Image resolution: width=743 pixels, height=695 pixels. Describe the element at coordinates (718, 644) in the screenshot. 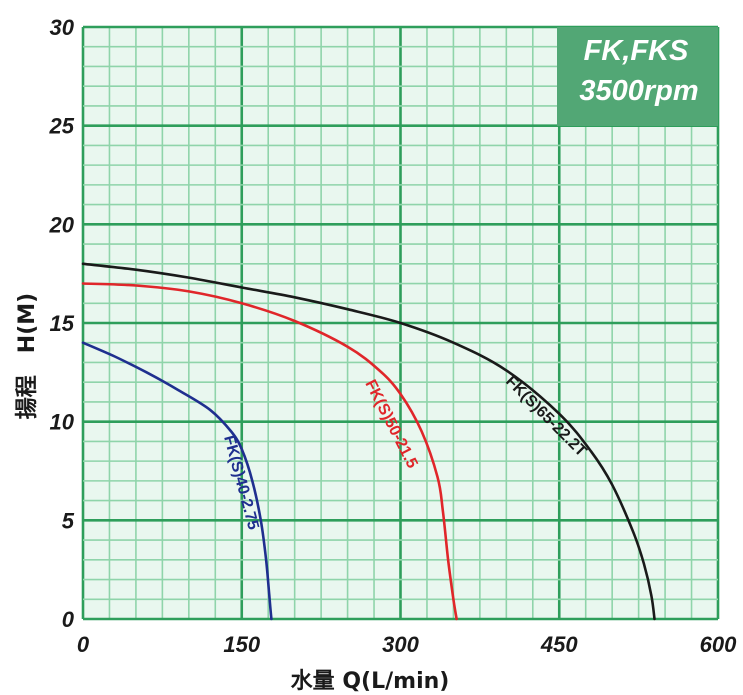

I see `x-tick-label: 600` at that location.